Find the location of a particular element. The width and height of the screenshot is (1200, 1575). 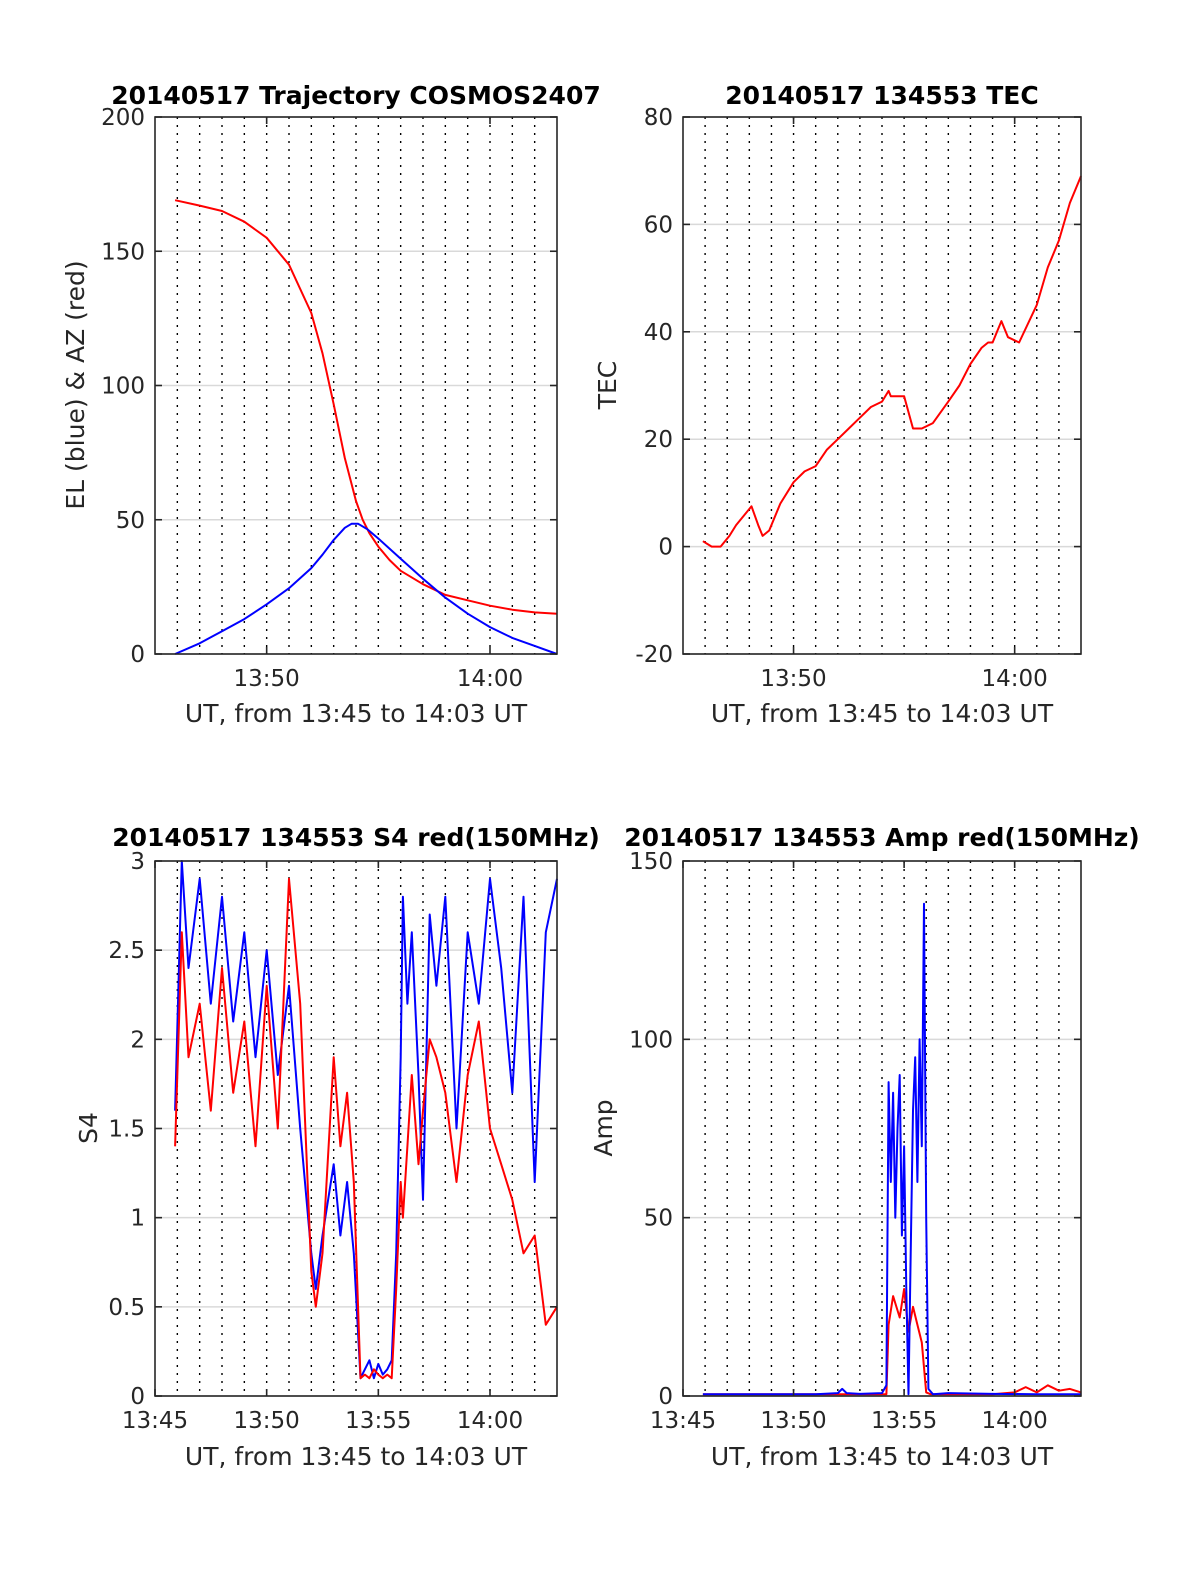

amp-chart-series-1-line is located at coordinates (891, 1149).